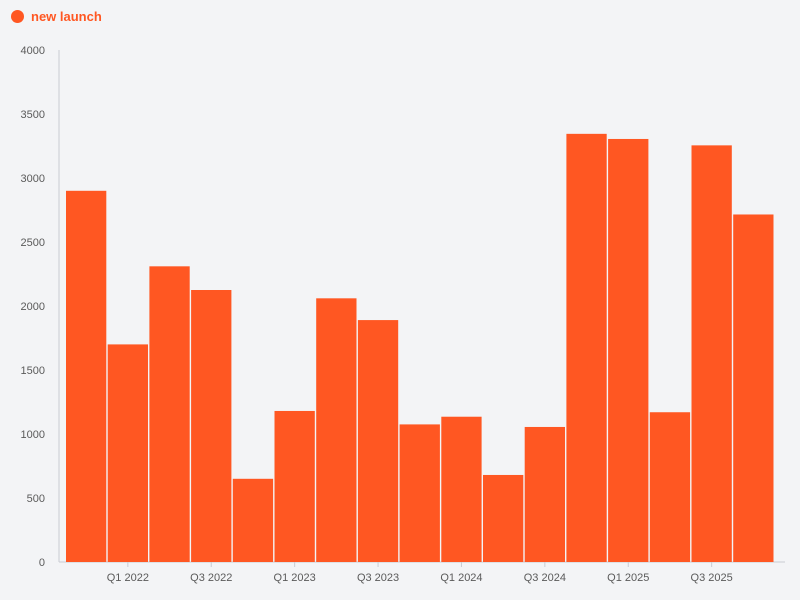 The width and height of the screenshot is (800, 600). Describe the element at coordinates (33, 243) in the screenshot. I see `y-tick-label: 2500` at that location.